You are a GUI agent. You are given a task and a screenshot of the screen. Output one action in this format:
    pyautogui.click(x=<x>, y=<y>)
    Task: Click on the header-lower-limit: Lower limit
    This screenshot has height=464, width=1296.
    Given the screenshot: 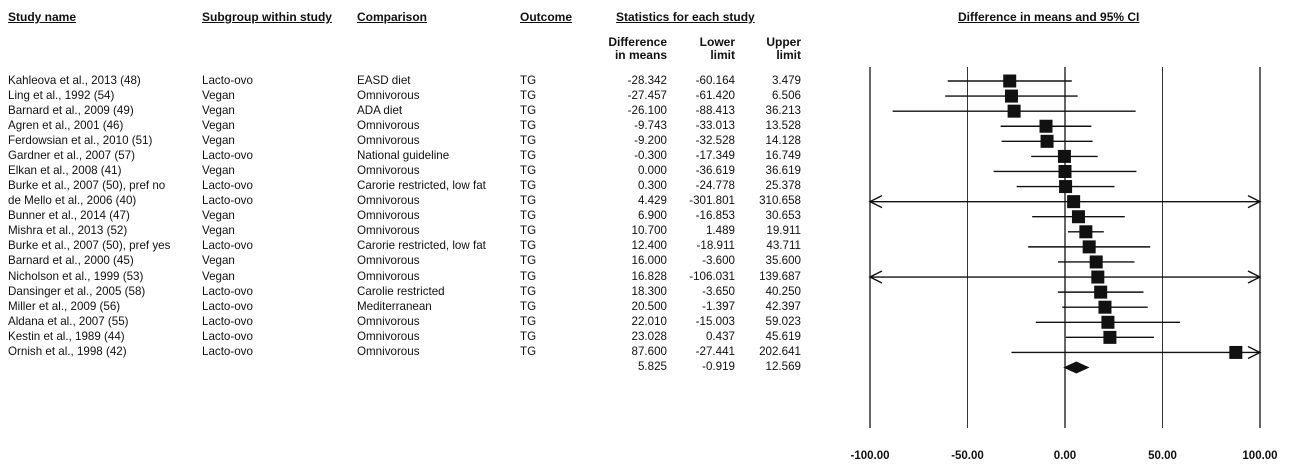 What is the action you would take?
    pyautogui.click(x=705, y=49)
    